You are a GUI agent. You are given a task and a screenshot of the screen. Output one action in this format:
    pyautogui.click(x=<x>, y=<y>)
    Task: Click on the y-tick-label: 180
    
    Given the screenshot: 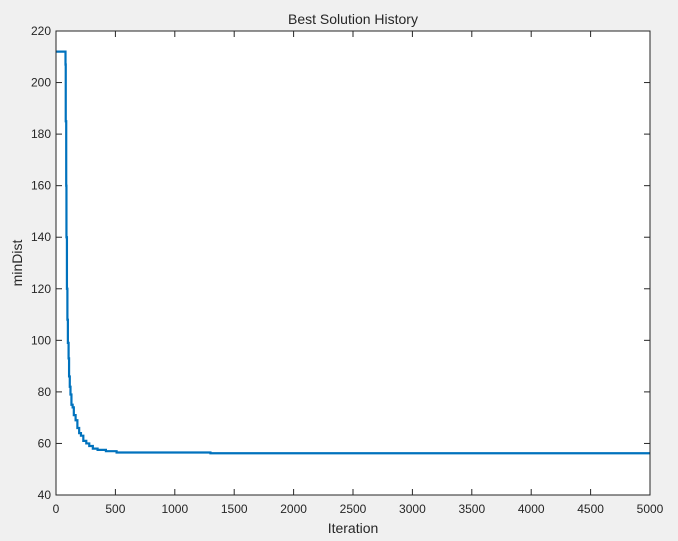 What is the action you would take?
    pyautogui.click(x=41, y=134)
    